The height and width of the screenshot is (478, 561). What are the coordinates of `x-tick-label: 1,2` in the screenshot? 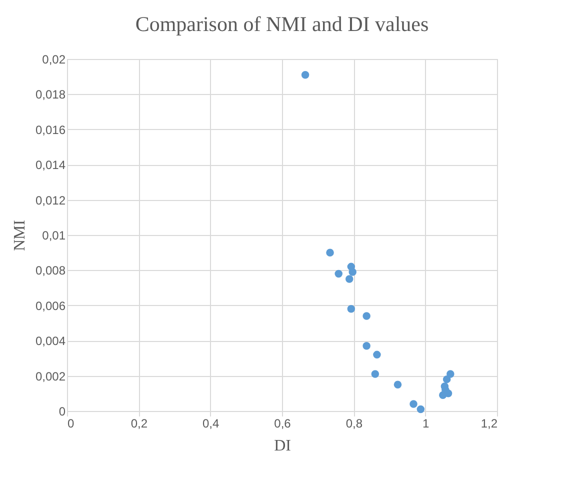 It's located at (489, 423).